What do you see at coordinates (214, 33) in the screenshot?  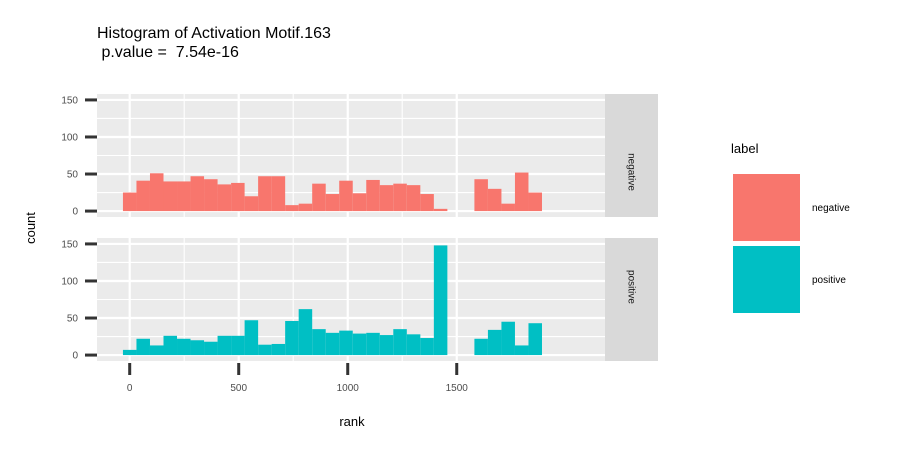 I see `chart-title: Histogram of Activation Motif.163` at bounding box center [214, 33].